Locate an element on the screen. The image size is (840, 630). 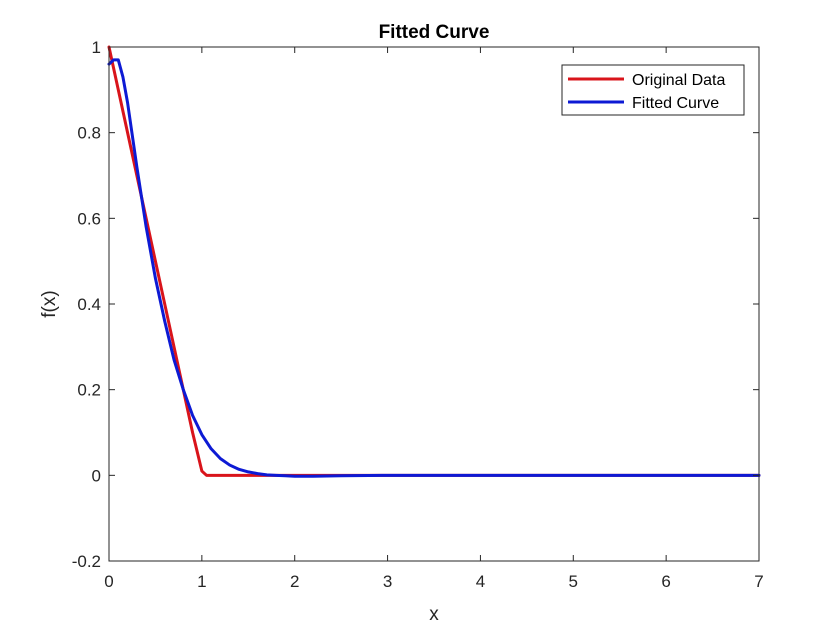
y-tick-label: 1 is located at coordinates (96, 47).